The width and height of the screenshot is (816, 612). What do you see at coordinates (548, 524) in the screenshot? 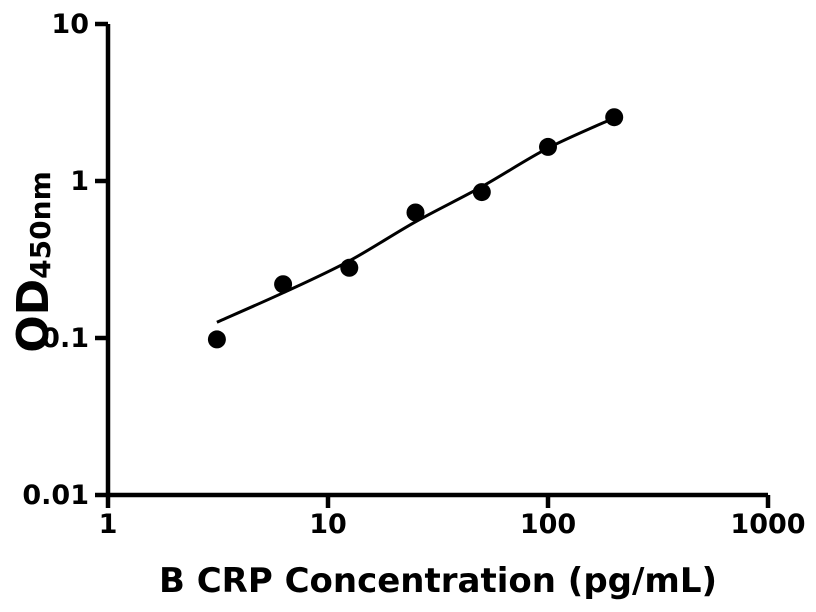
I see `x-tick-label: 100` at bounding box center [548, 524].